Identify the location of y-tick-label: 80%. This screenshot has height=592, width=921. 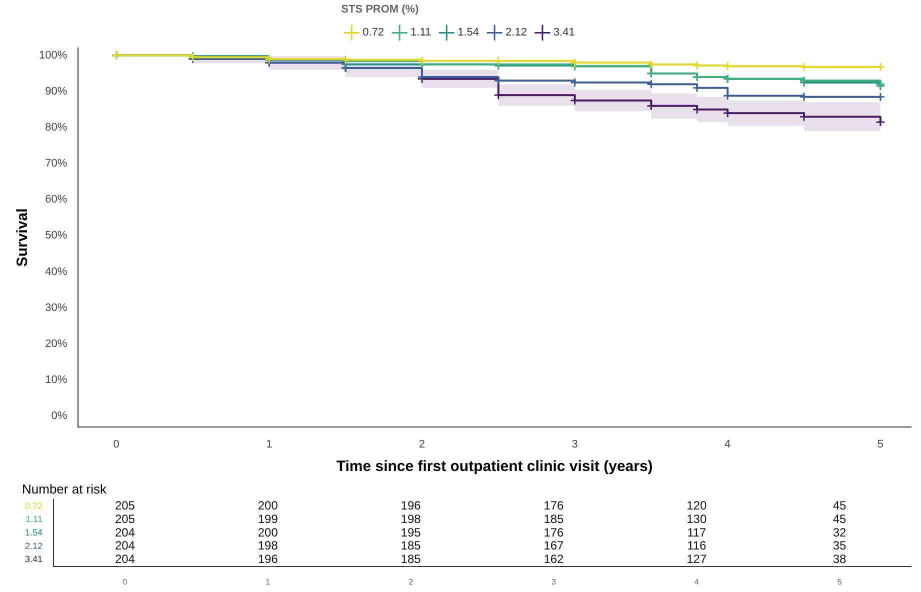
(56, 128).